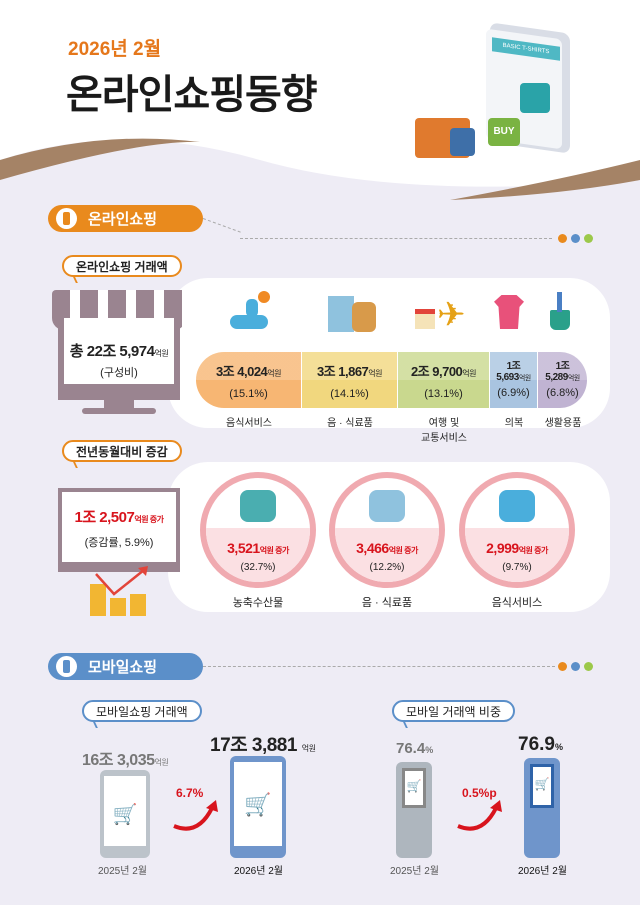 The image size is (640, 905). I want to click on yoy-rate: (32.7%), so click(258, 567).